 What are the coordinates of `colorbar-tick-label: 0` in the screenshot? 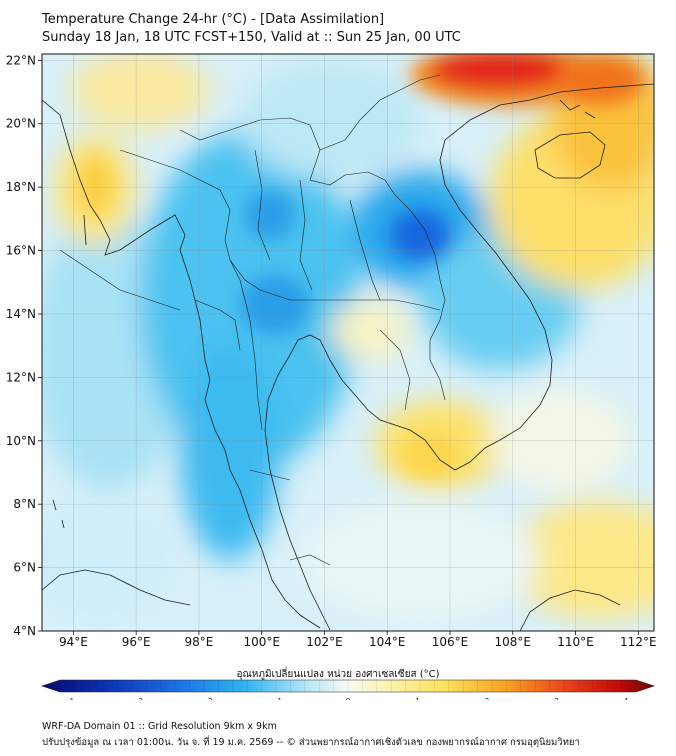 It's located at (348, 698).